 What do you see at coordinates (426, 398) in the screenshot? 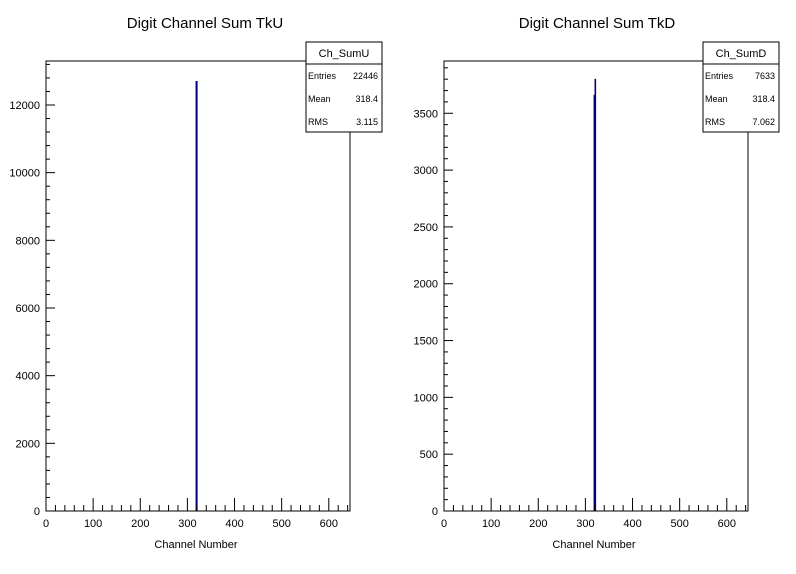
I see `y-tick-label: 1000` at bounding box center [426, 398].